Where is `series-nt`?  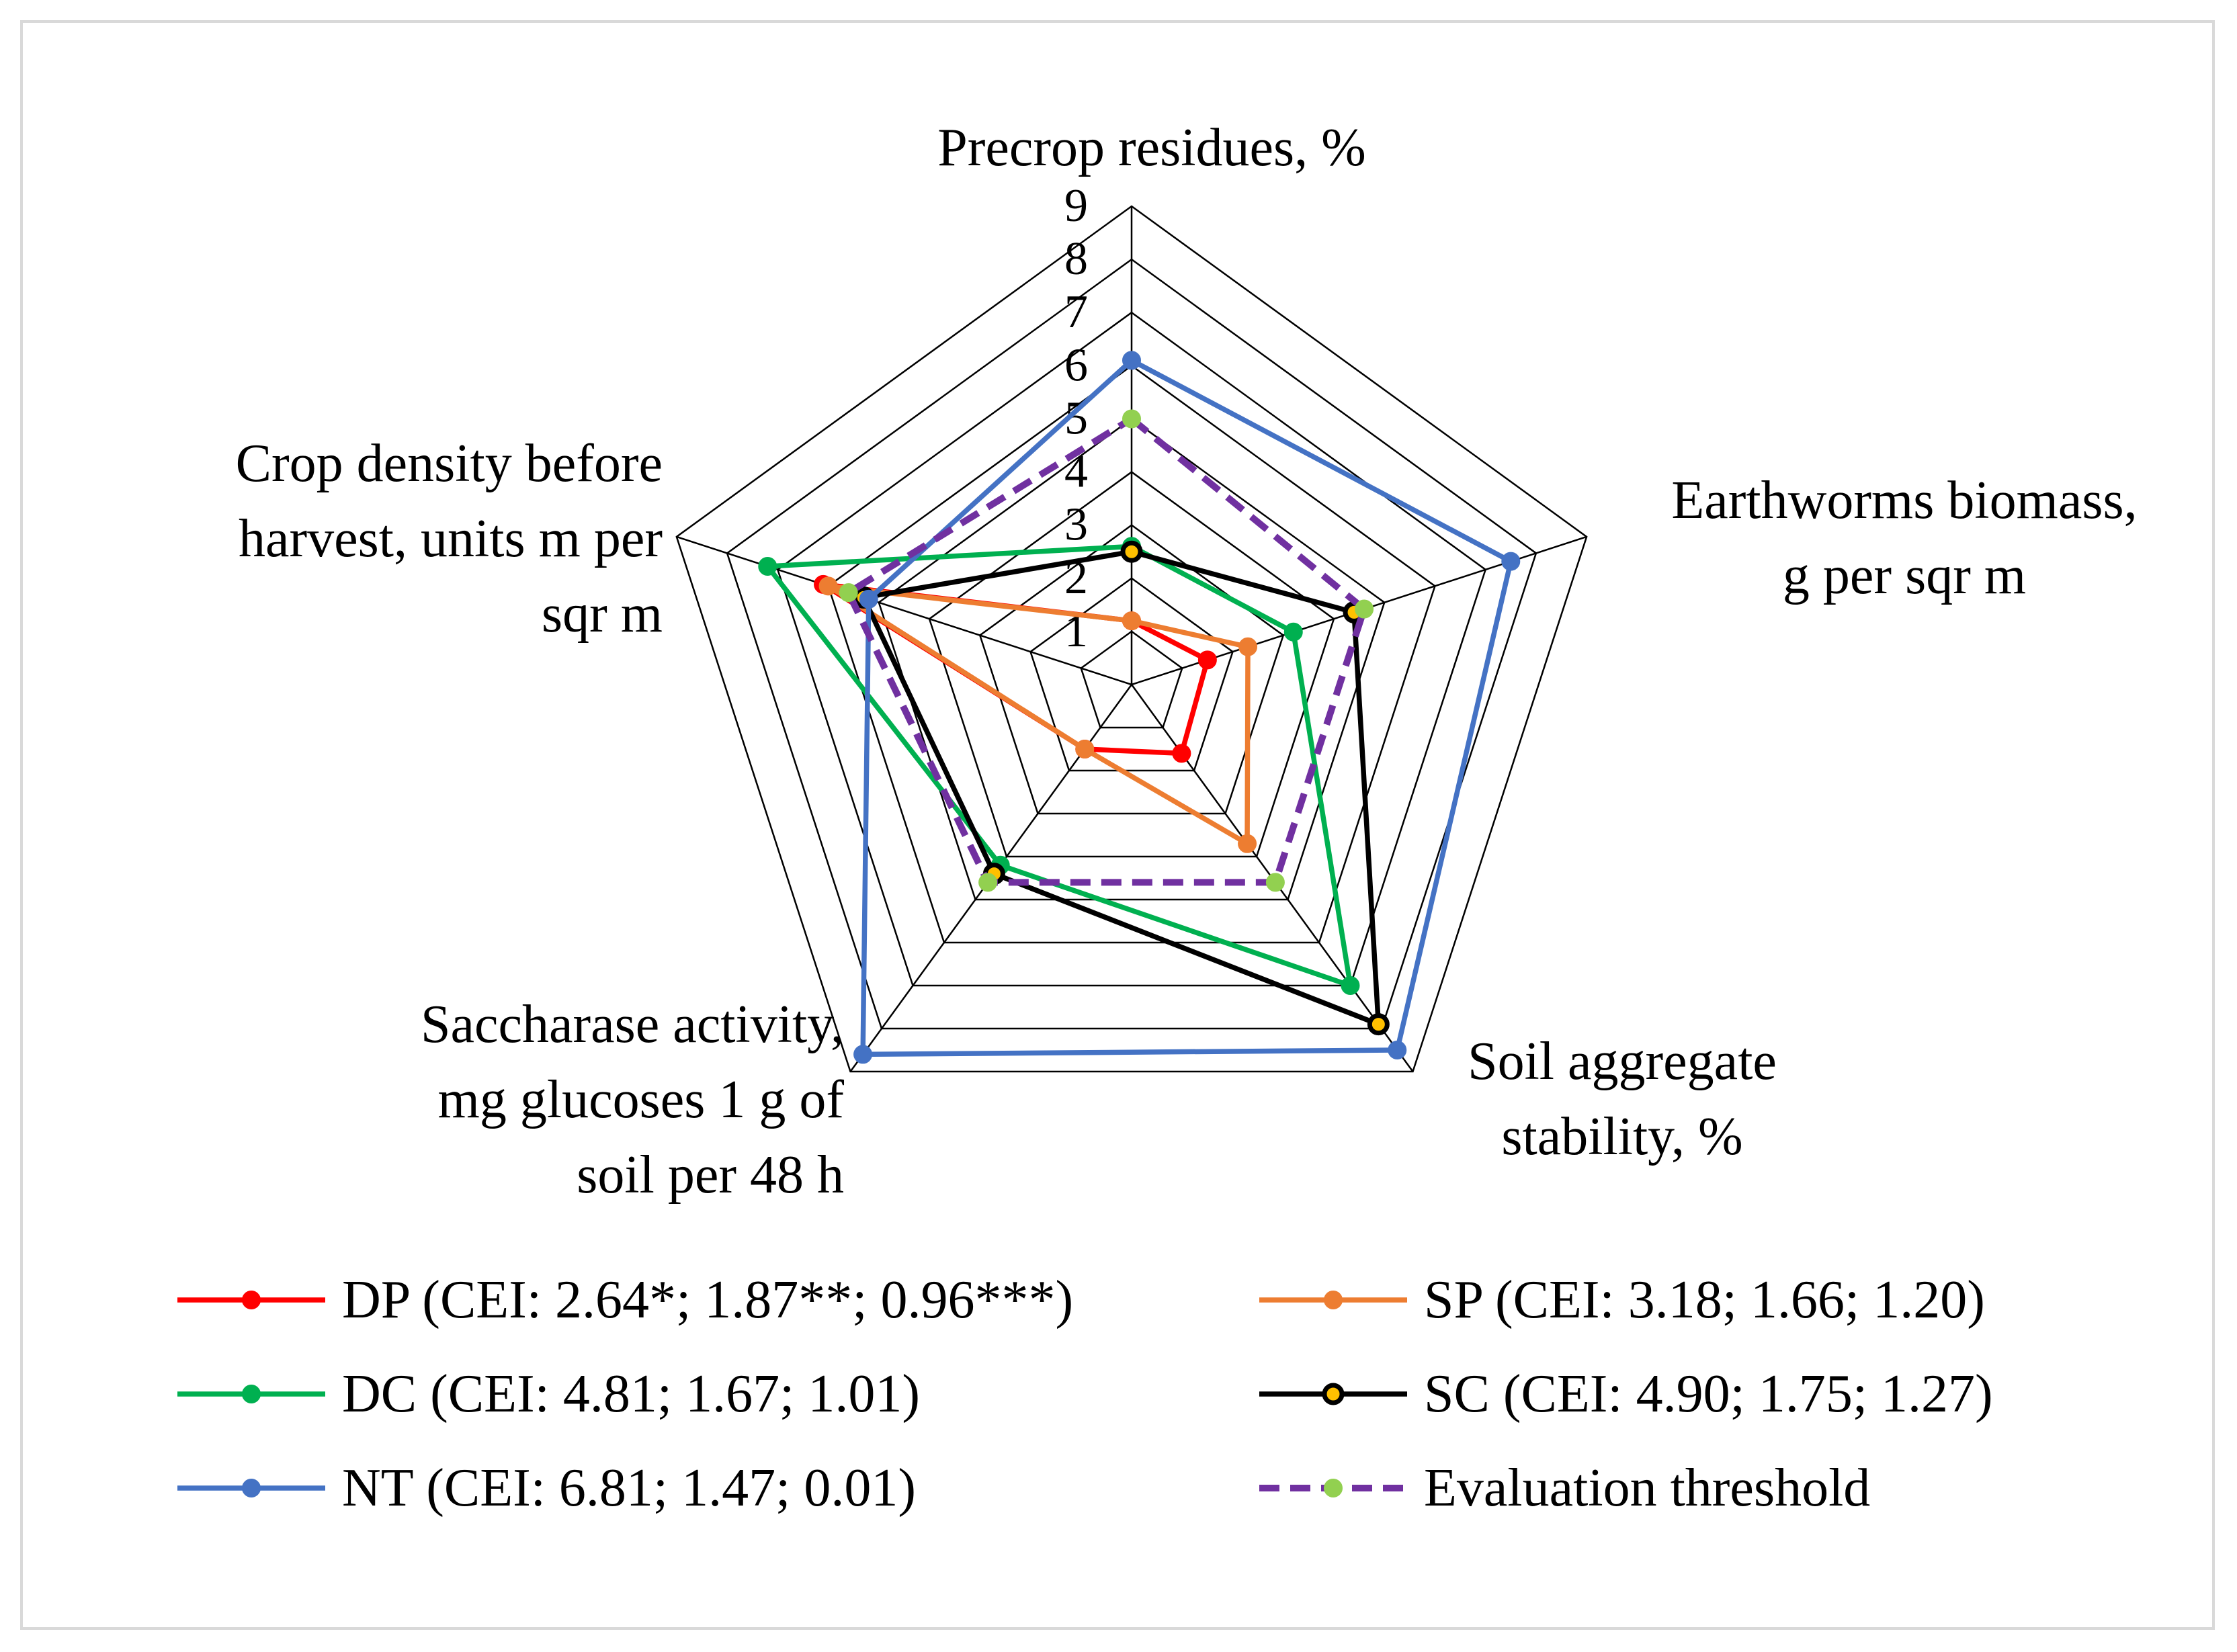
series-nt is located at coordinates (1187, 707).